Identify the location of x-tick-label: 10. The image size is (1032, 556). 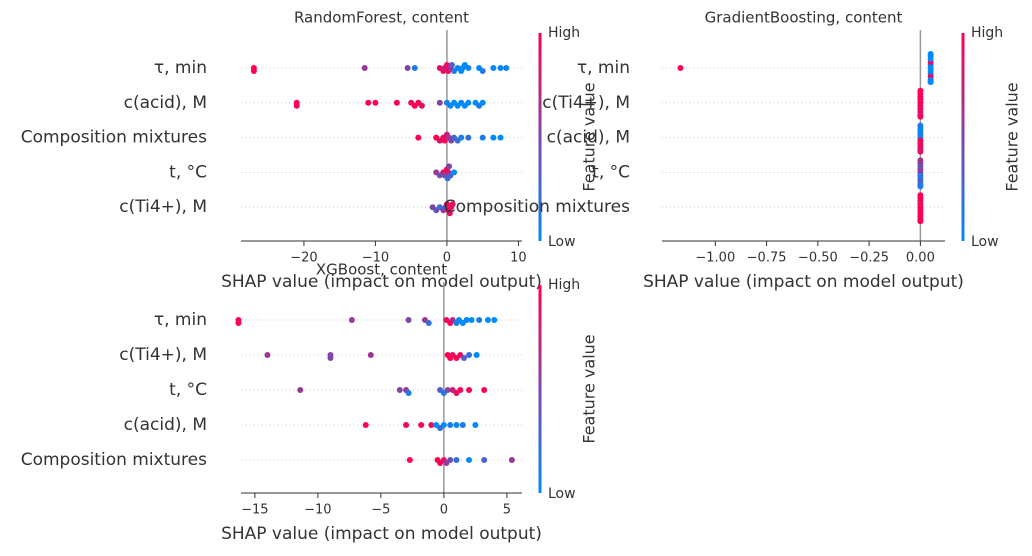
(518, 258).